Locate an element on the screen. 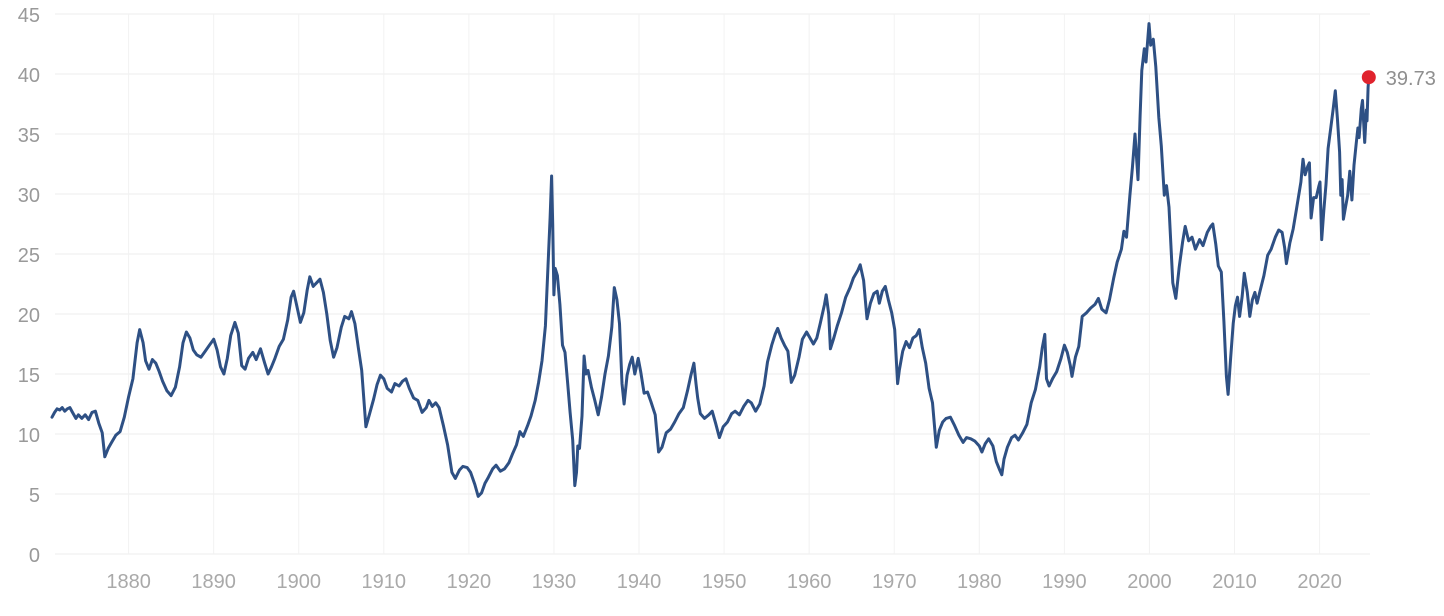  x-tick-label: 1940 is located at coordinates (639, 582).